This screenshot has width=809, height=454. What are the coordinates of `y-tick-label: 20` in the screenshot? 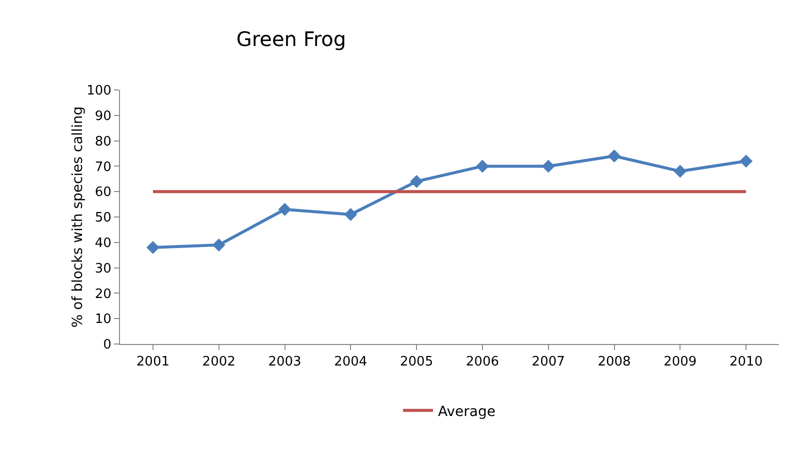 It's located at (103, 294).